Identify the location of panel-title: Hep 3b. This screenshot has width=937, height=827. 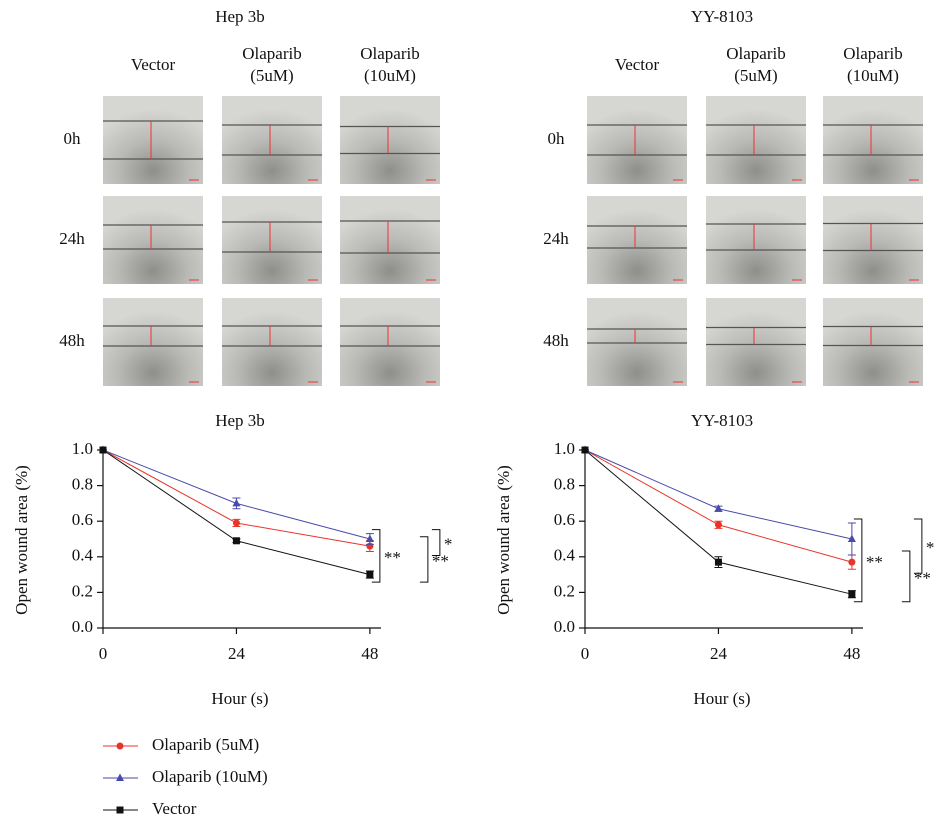
(240, 16).